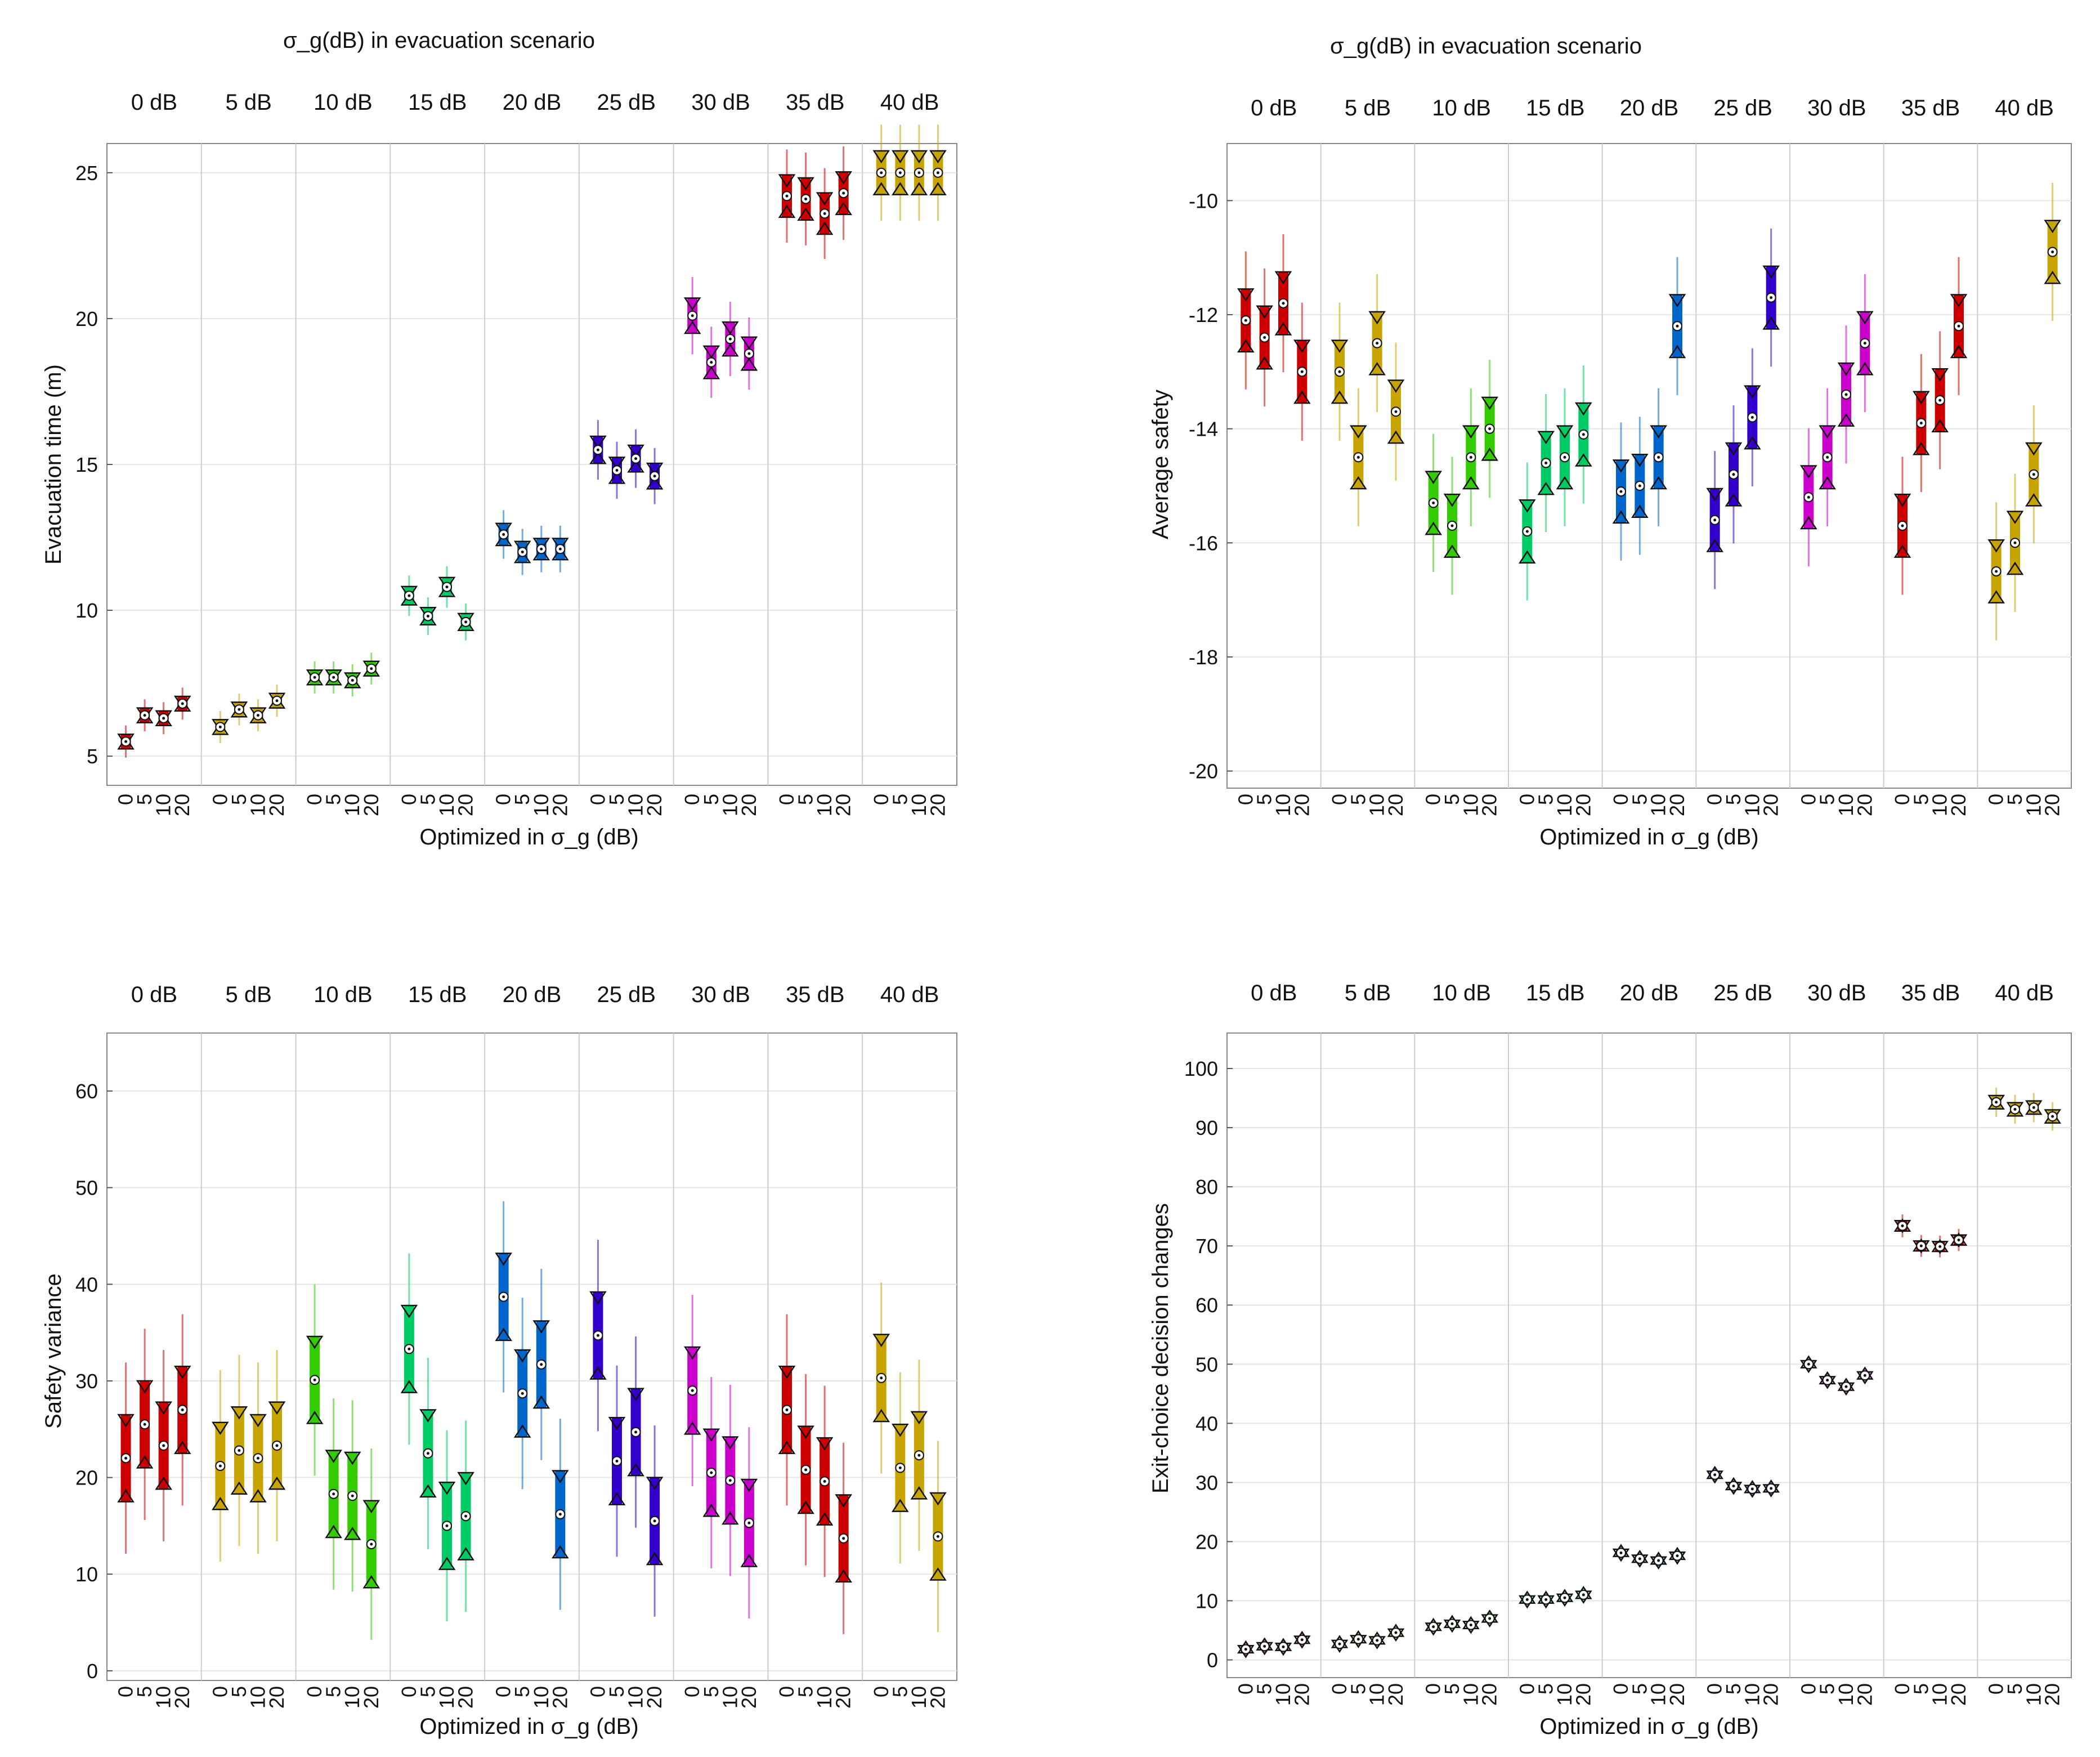 The image size is (2100, 1757). What do you see at coordinates (428, 616) in the screenshot?
I see `box-15dB-opt5` at bounding box center [428, 616].